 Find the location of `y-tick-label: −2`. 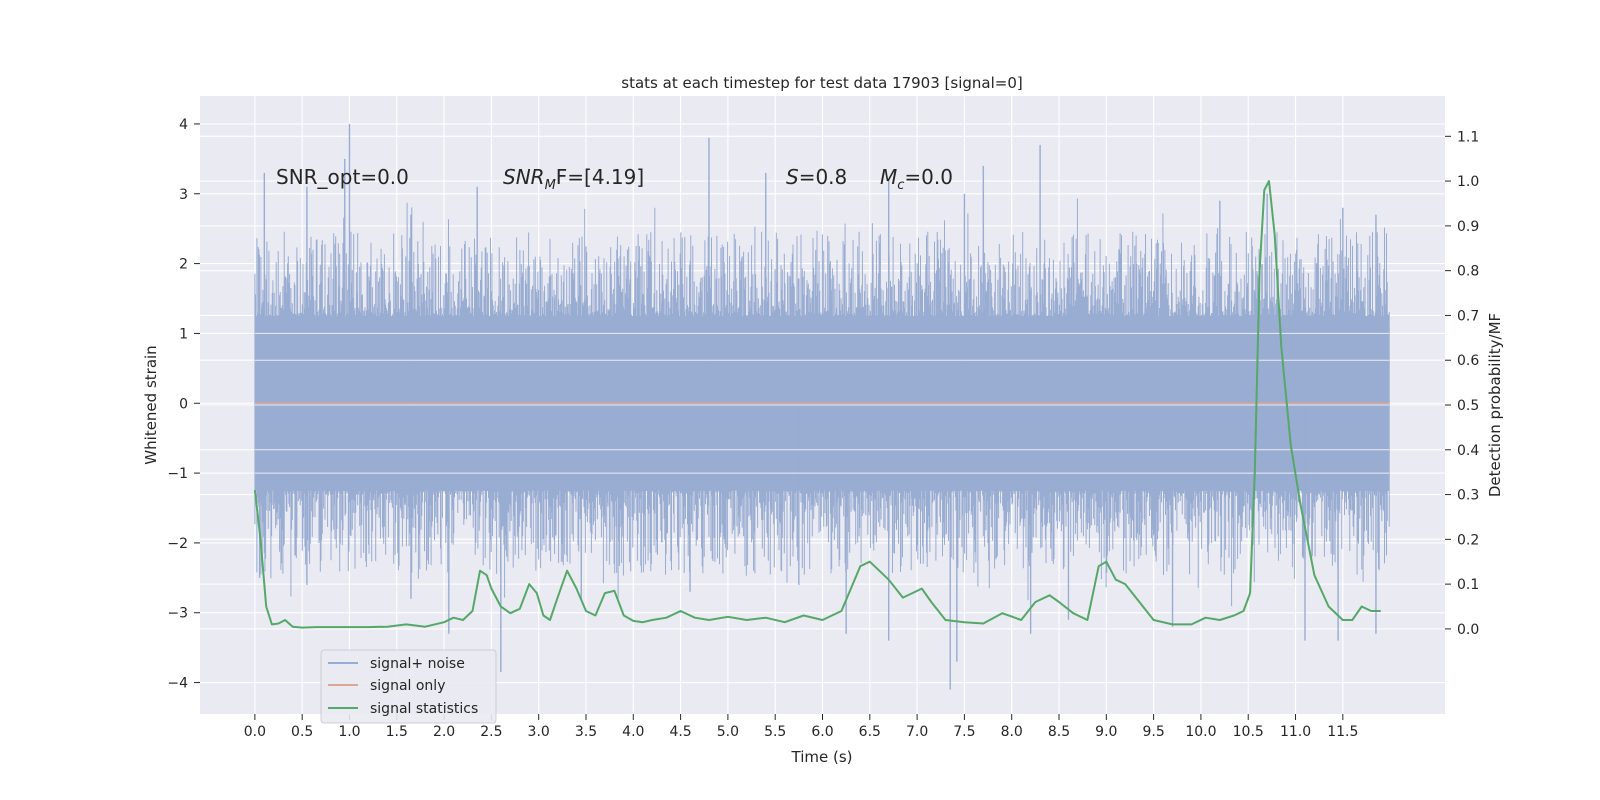

y-tick-label: −2 is located at coordinates (177, 544).